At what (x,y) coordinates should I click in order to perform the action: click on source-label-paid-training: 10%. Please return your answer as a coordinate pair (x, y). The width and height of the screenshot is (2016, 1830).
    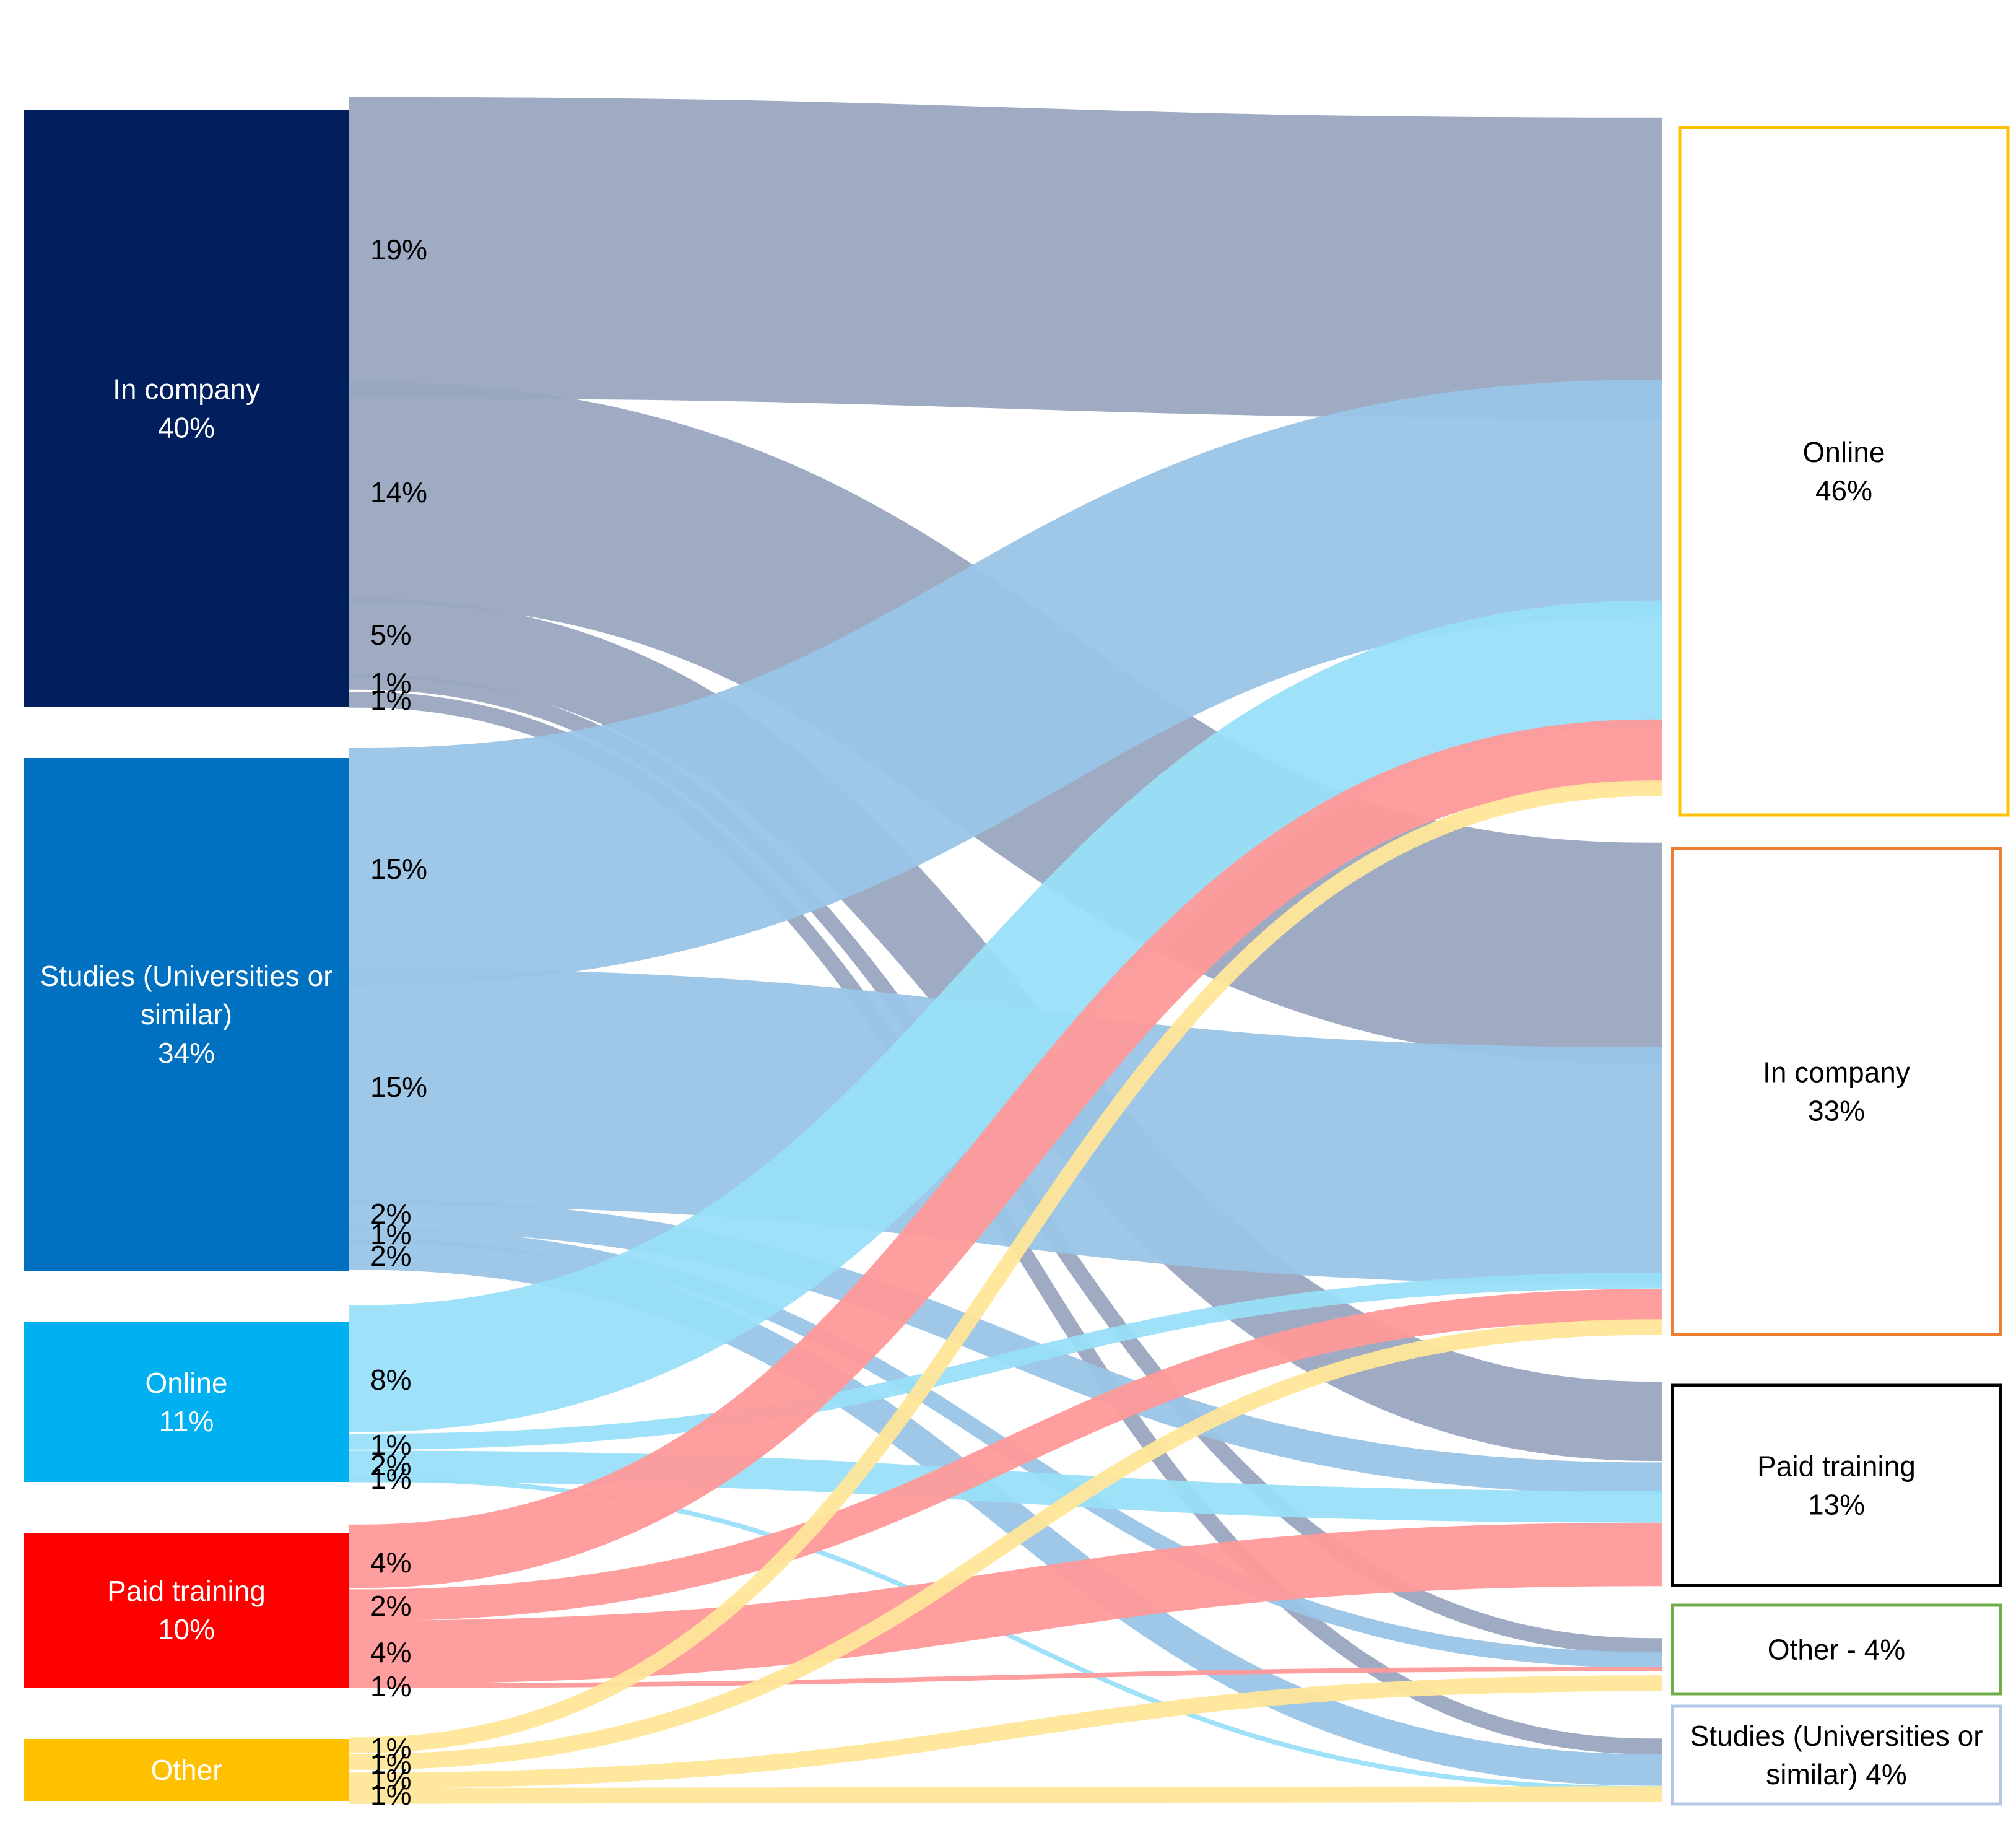
    Looking at the image, I should click on (186, 1629).